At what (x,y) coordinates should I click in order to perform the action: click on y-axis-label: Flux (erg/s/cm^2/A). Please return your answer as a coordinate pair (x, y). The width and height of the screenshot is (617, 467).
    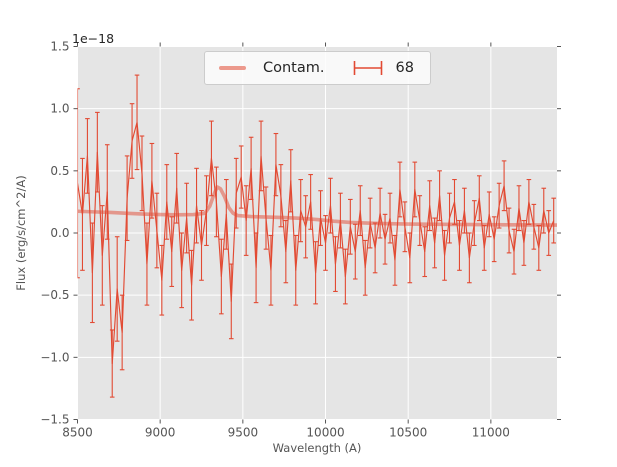
    Looking at the image, I should click on (21, 233).